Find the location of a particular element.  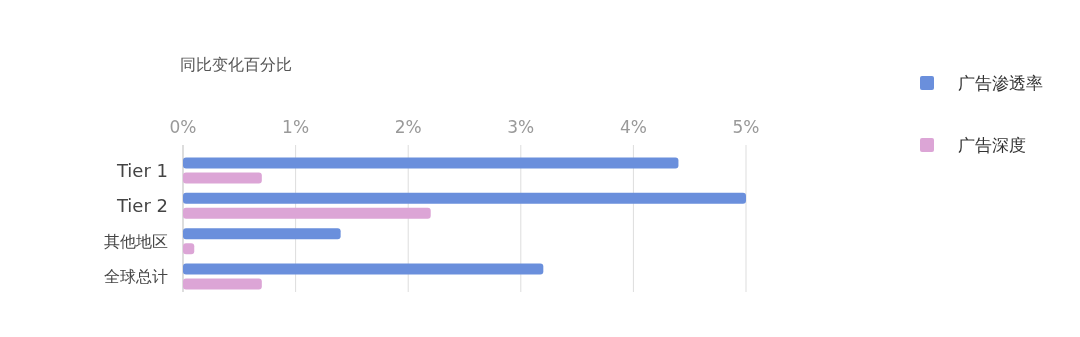

y-tick-label: Tier 1 is located at coordinates (141, 170).